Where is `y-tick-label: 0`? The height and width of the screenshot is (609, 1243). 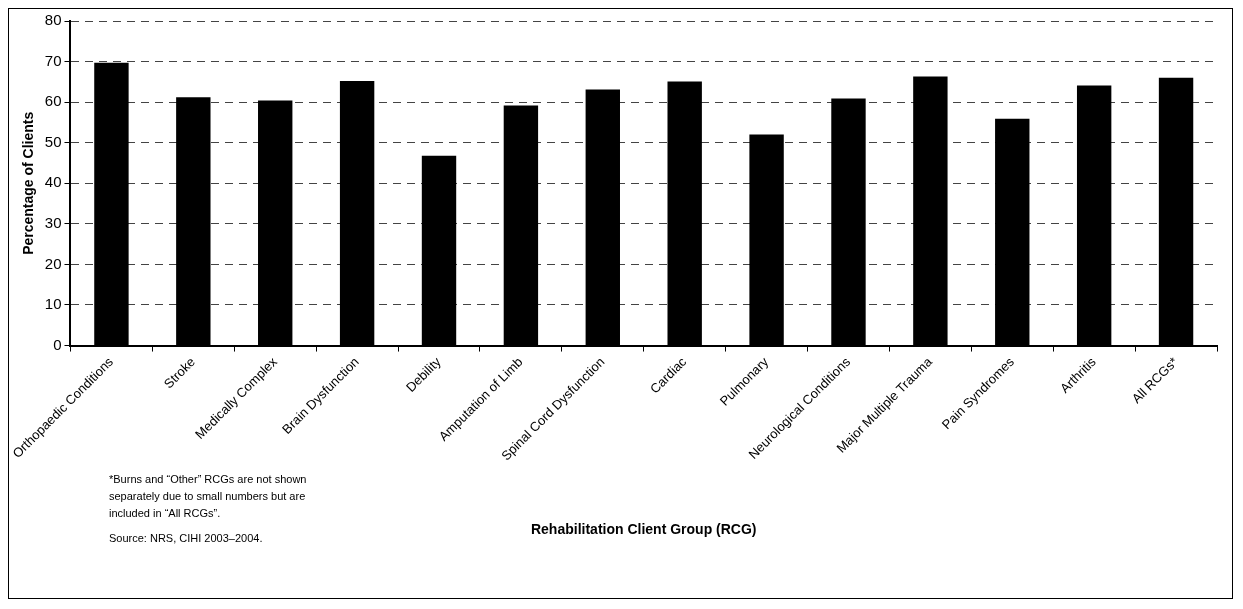 y-tick-label: 0 is located at coordinates (57, 344).